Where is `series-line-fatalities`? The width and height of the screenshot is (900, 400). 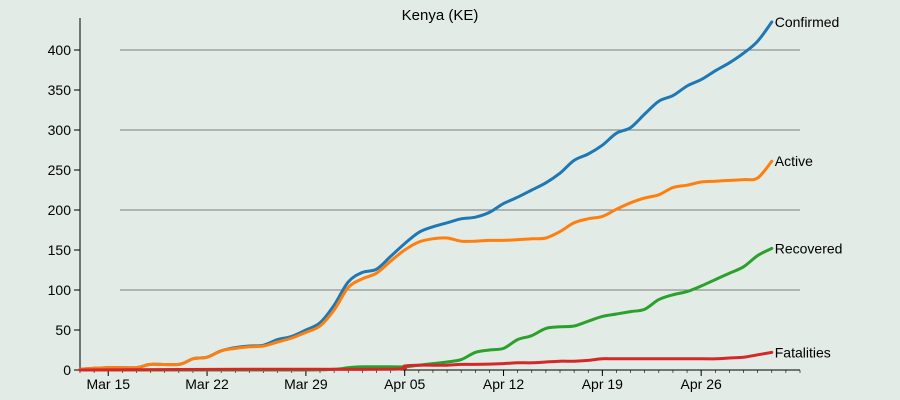
series-line-fatalities is located at coordinates (426, 361).